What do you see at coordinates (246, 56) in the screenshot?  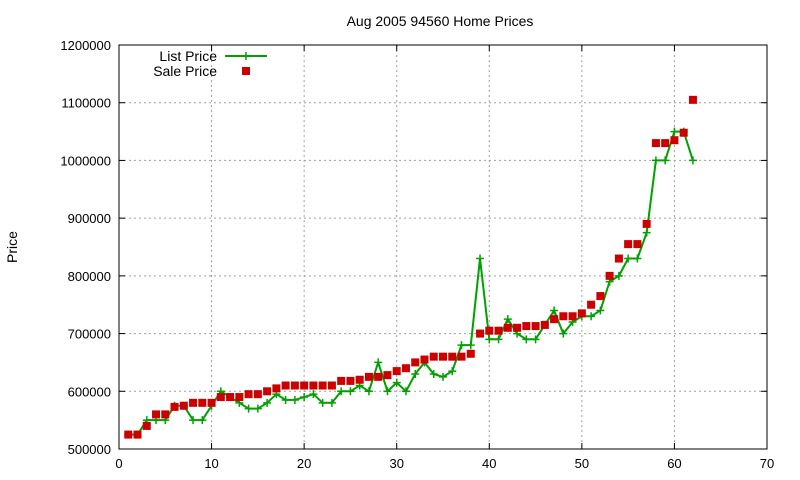 I see `legend-marker-list-price` at bounding box center [246, 56].